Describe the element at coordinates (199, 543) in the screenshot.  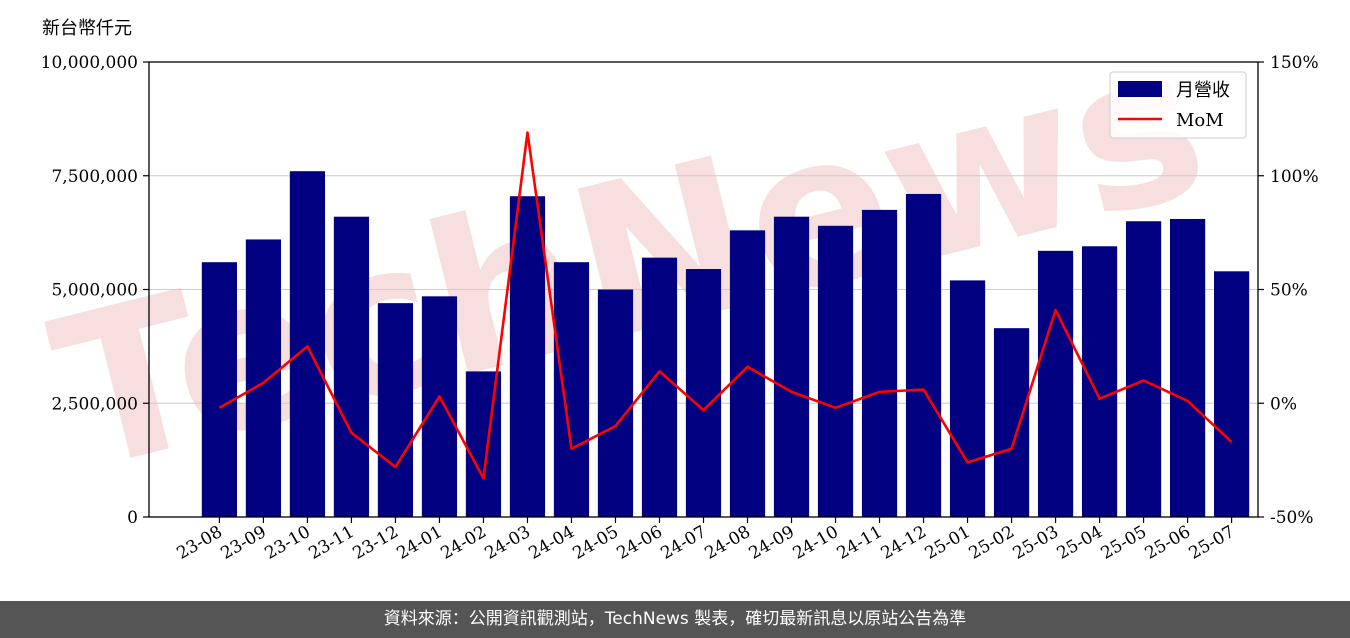
I see `x-tick-label: 23-08` at that location.